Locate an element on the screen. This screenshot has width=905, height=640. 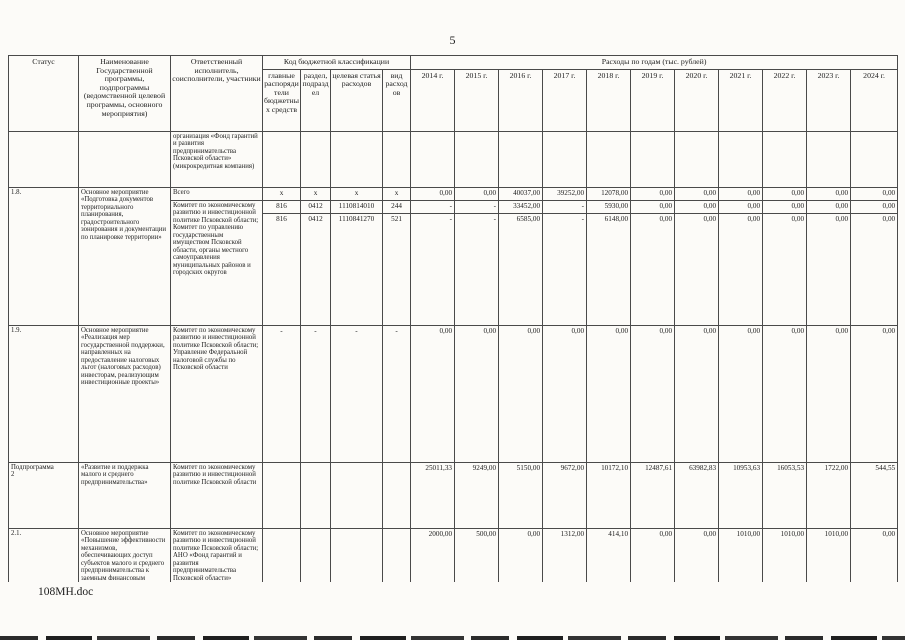
header-year-2018: 2018 г. is located at coordinates (609, 100).